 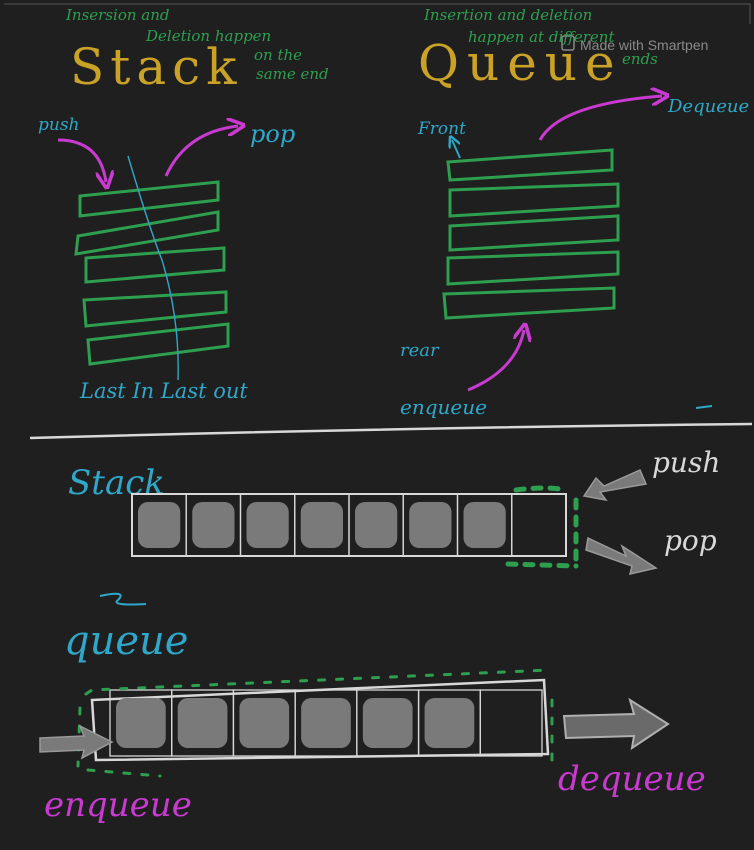 I want to click on queue-array-cell, so click(x=511, y=723).